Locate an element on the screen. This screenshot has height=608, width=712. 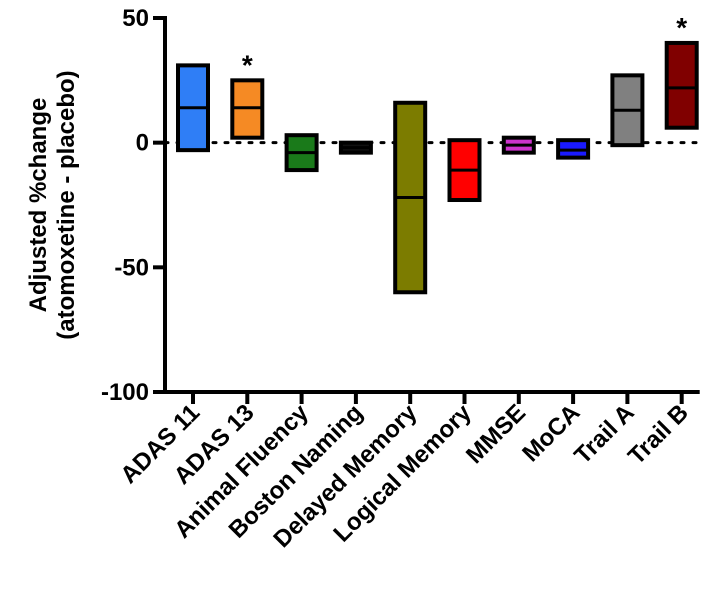
category-label: Trail A is located at coordinates (604, 434).